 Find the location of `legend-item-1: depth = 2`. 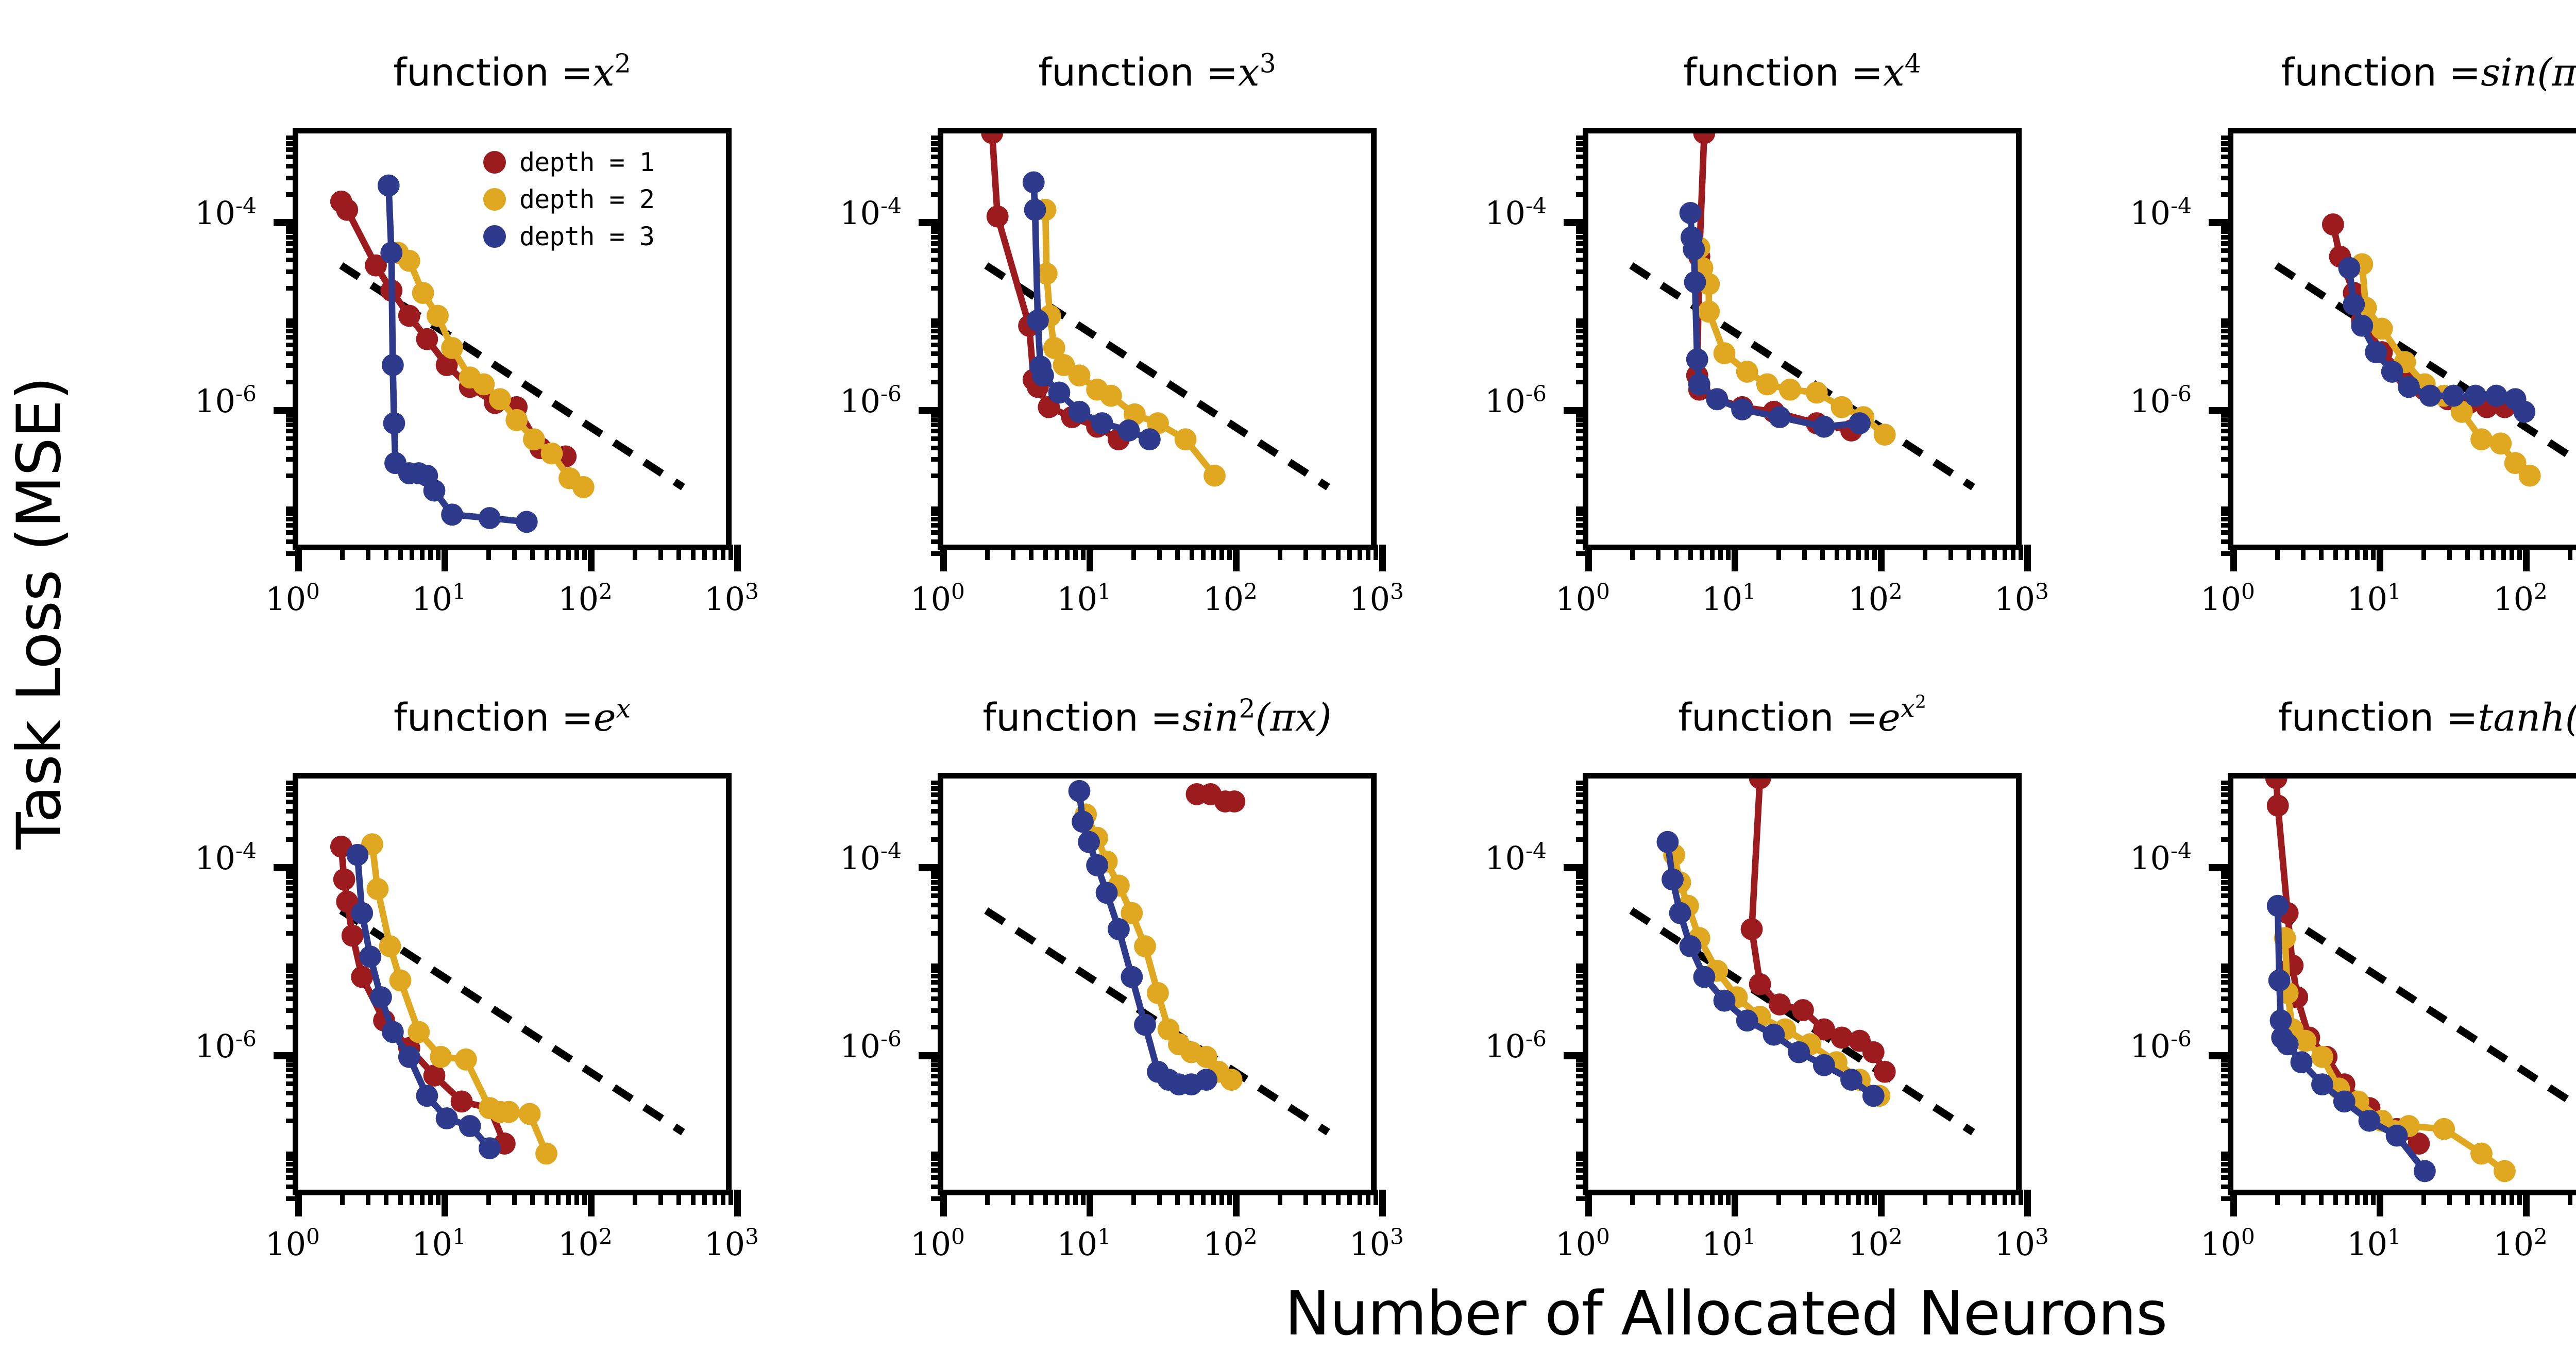

legend-item-1: depth = 2 is located at coordinates (569, 199).